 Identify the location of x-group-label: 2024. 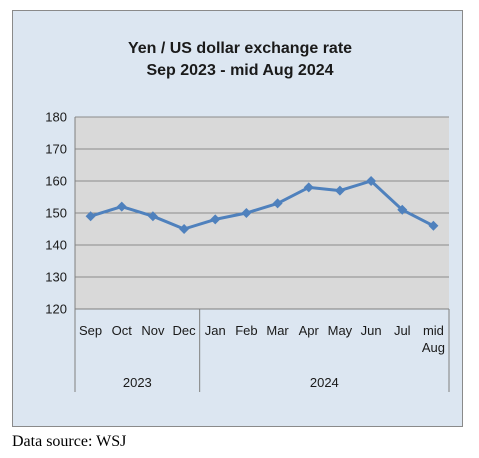
(324, 382).